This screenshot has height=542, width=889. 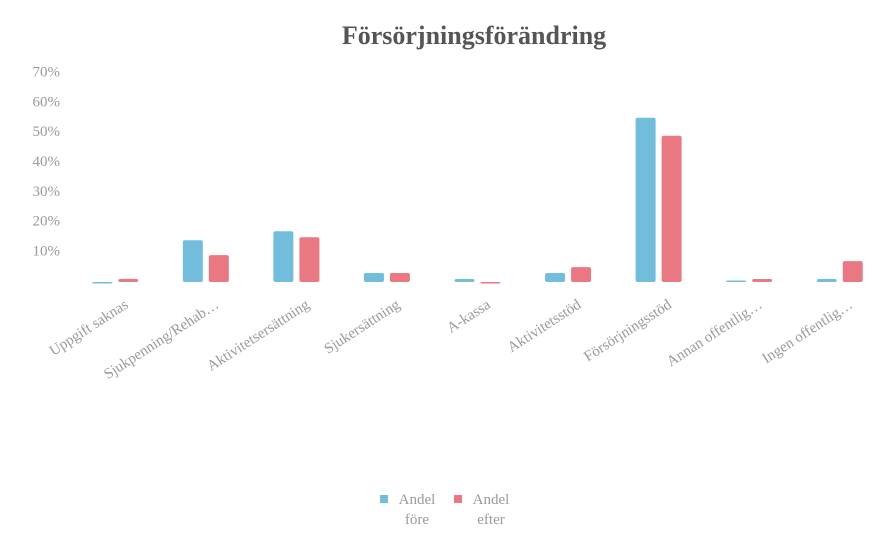 What do you see at coordinates (474, 35) in the screenshot?
I see `chart-title: Försörjningsförändring` at bounding box center [474, 35].